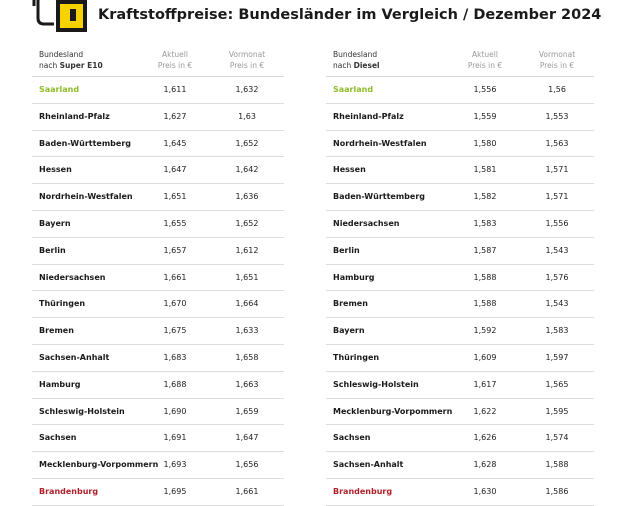 This screenshot has width=640, height=506. What do you see at coordinates (485, 438) in the screenshot?
I see `price-current: 1,626` at bounding box center [485, 438].